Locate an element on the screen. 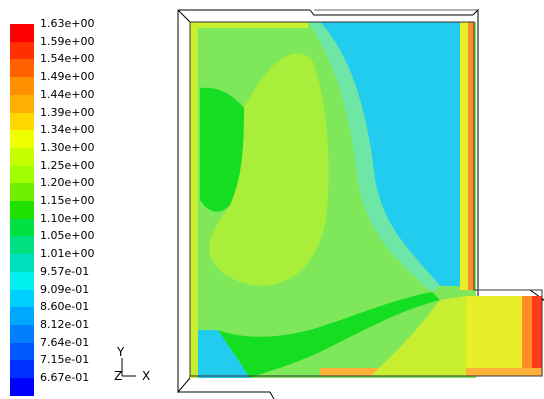  legend-label: 8.60e-01 is located at coordinates (65, 307).